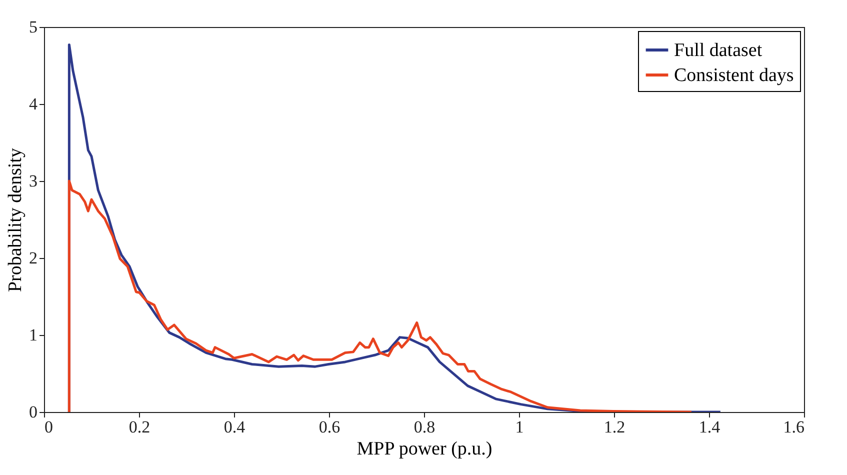 This screenshot has width=847, height=475. I want to click on y-tick-label: 0, so click(33, 412).